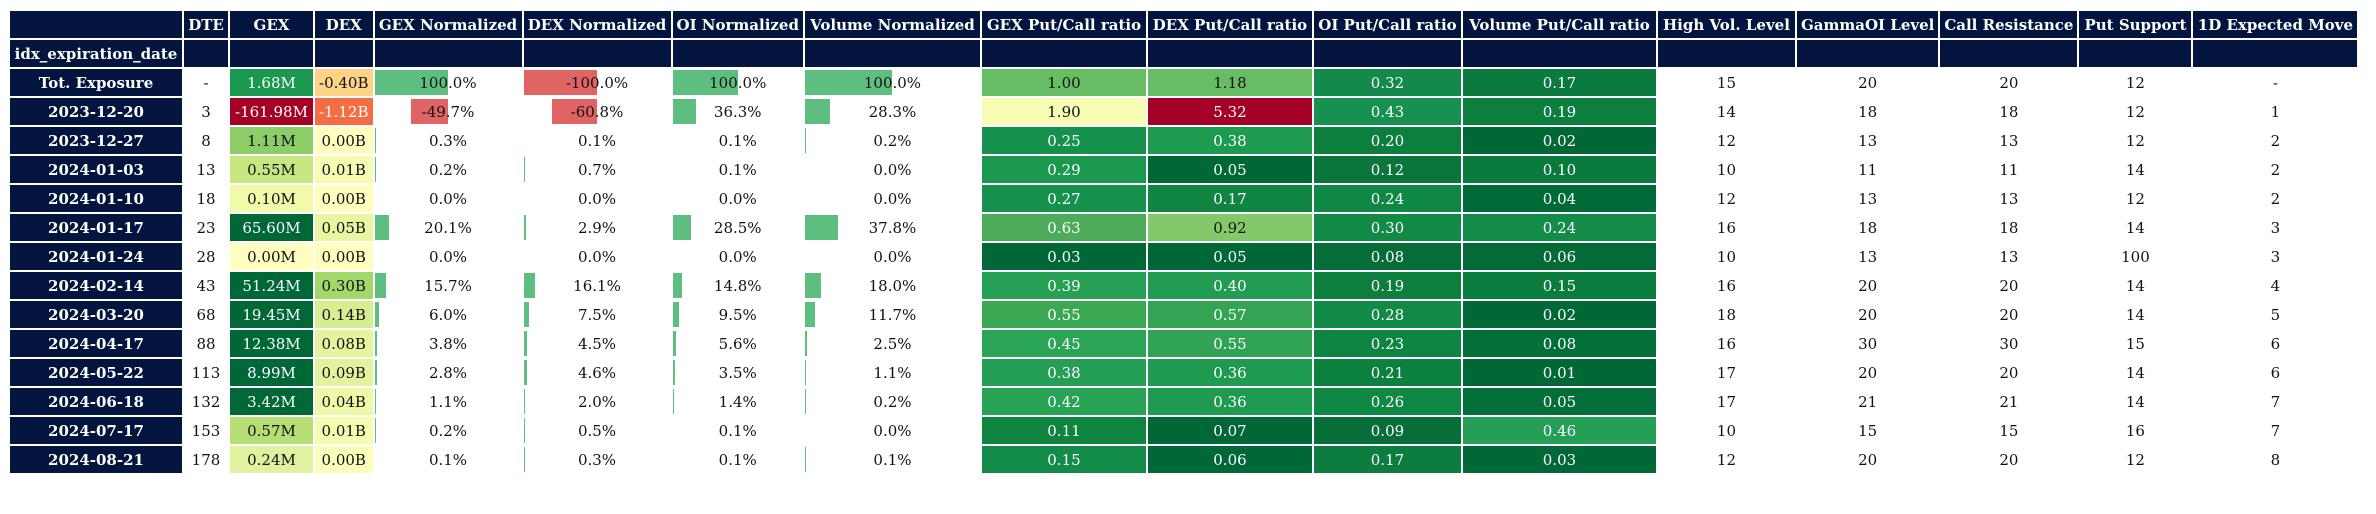  What do you see at coordinates (206, 372) in the screenshot?
I see `cell-dte: 113` at bounding box center [206, 372].